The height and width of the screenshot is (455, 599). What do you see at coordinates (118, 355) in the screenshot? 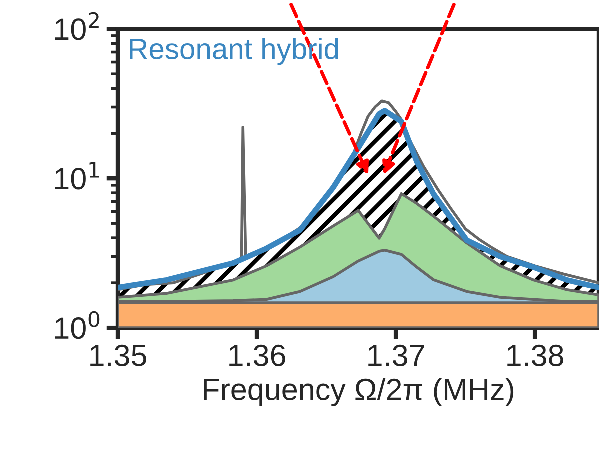
I see `x-tick-label: 1.35` at bounding box center [118, 355].